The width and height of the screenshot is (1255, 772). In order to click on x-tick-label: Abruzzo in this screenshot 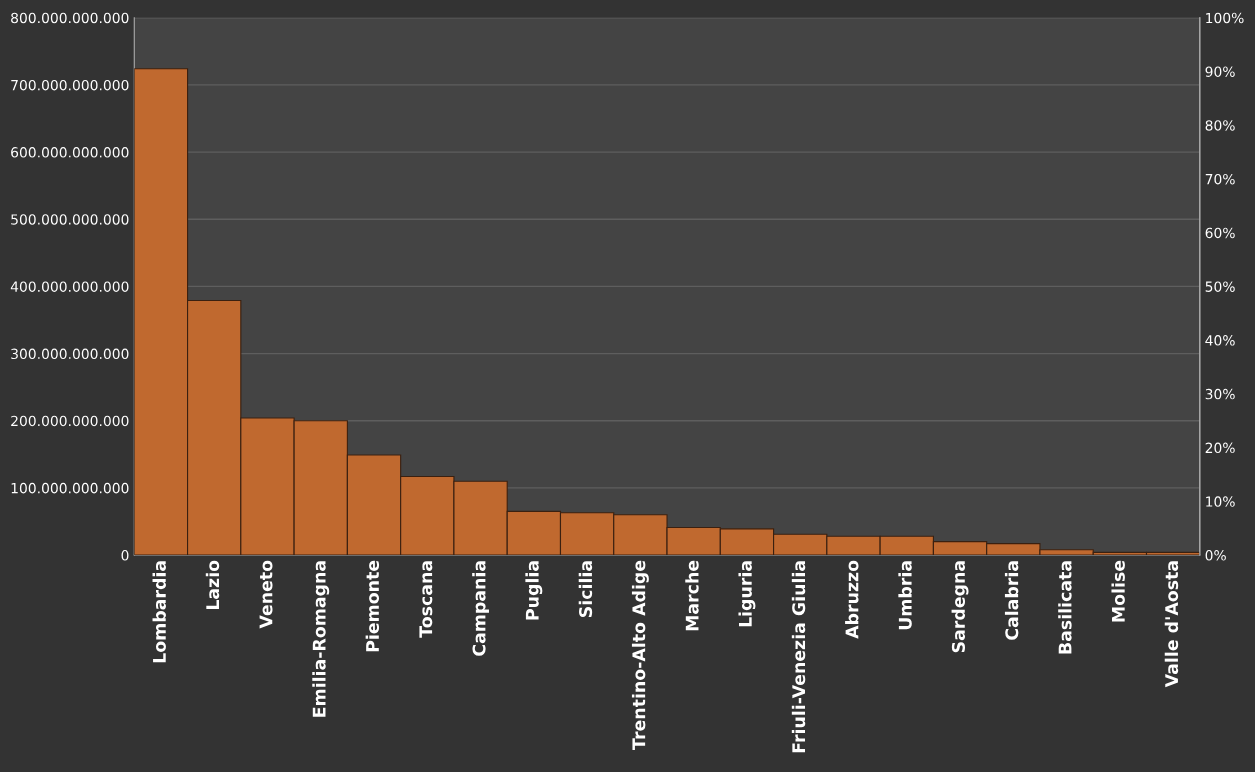, I will do `click(852, 599)`.